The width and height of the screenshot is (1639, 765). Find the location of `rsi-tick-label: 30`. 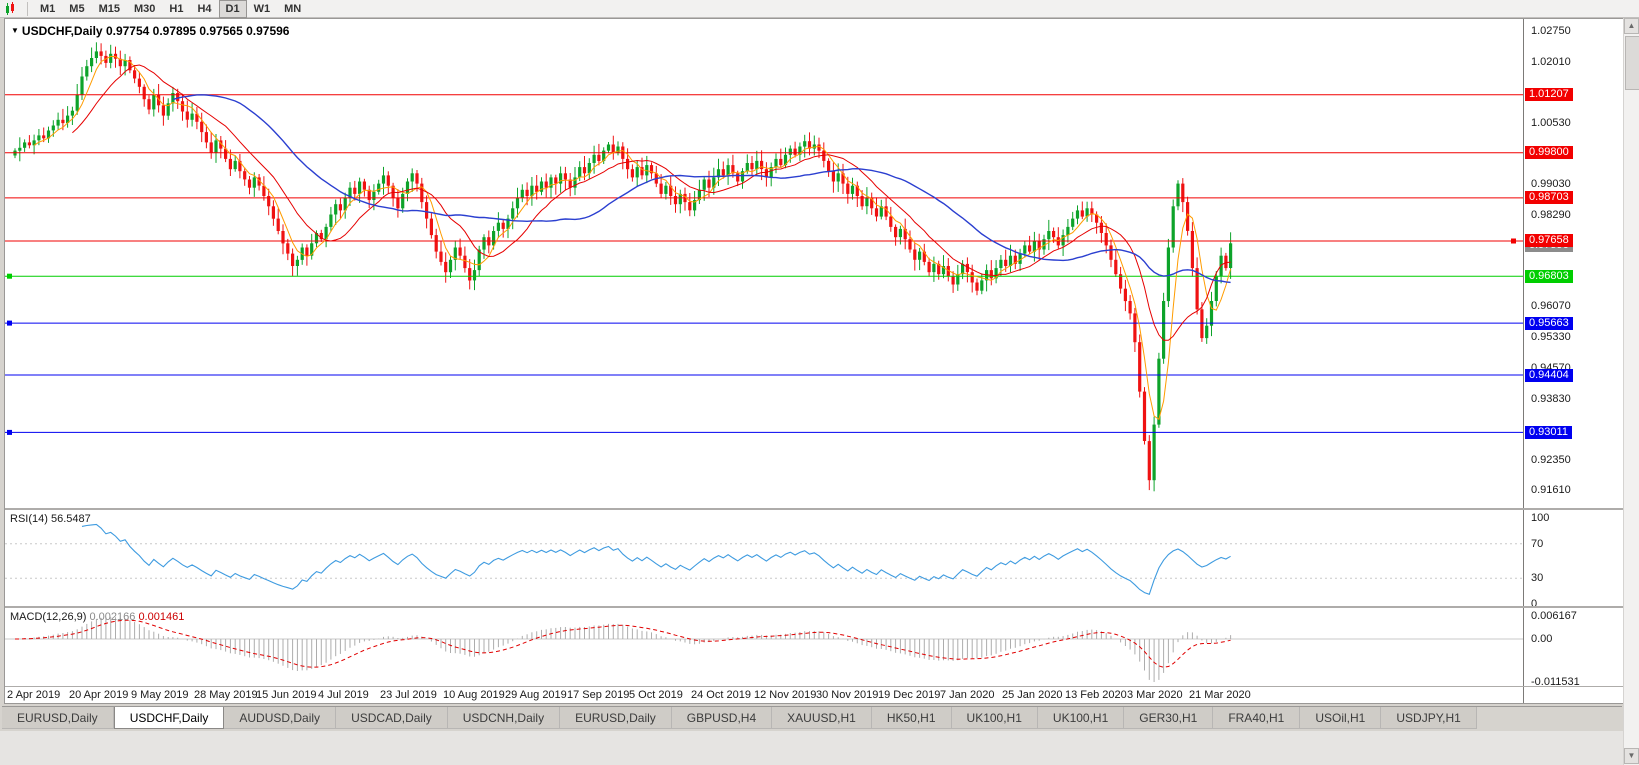

rsi-tick-label: 30 is located at coordinates (1537, 578).